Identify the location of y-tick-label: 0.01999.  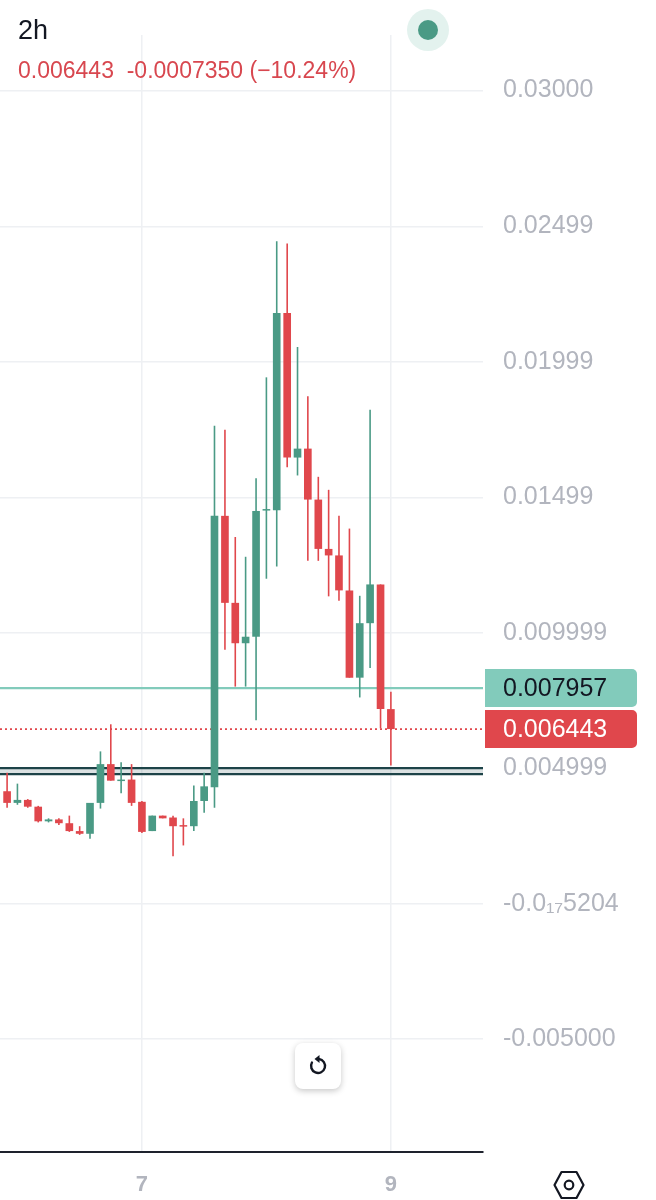
(548, 359).